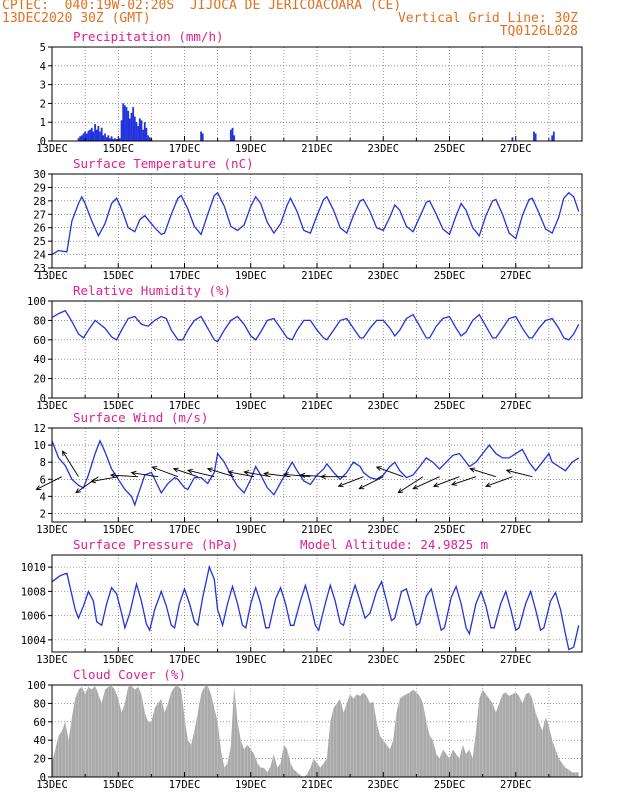 The image size is (618, 800). I want to click on y-tick-label: 30, so click(39, 175).